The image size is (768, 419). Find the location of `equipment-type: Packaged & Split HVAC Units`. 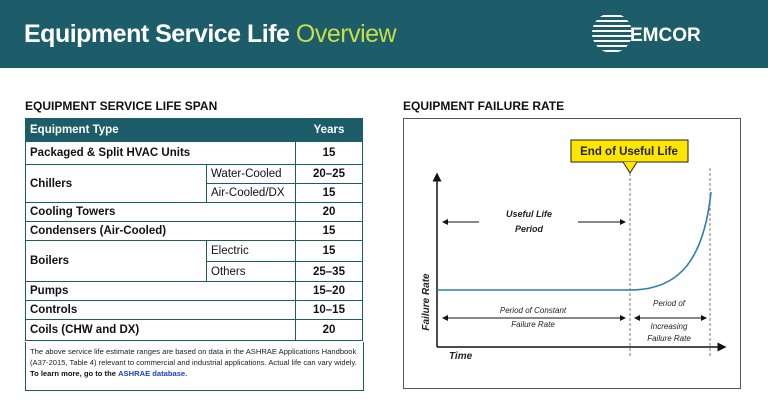

equipment-type: Packaged & Split HVAC Units is located at coordinates (160, 153).